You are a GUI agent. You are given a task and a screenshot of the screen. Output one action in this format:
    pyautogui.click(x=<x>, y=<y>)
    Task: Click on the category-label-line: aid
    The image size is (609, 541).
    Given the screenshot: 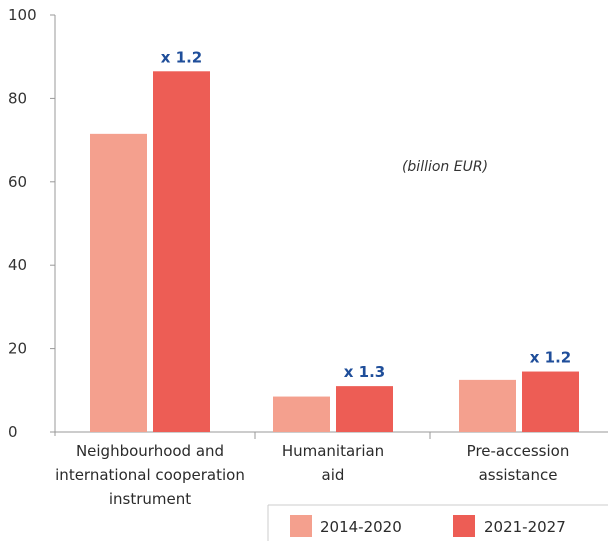 What is the action you would take?
    pyautogui.click(x=333, y=475)
    